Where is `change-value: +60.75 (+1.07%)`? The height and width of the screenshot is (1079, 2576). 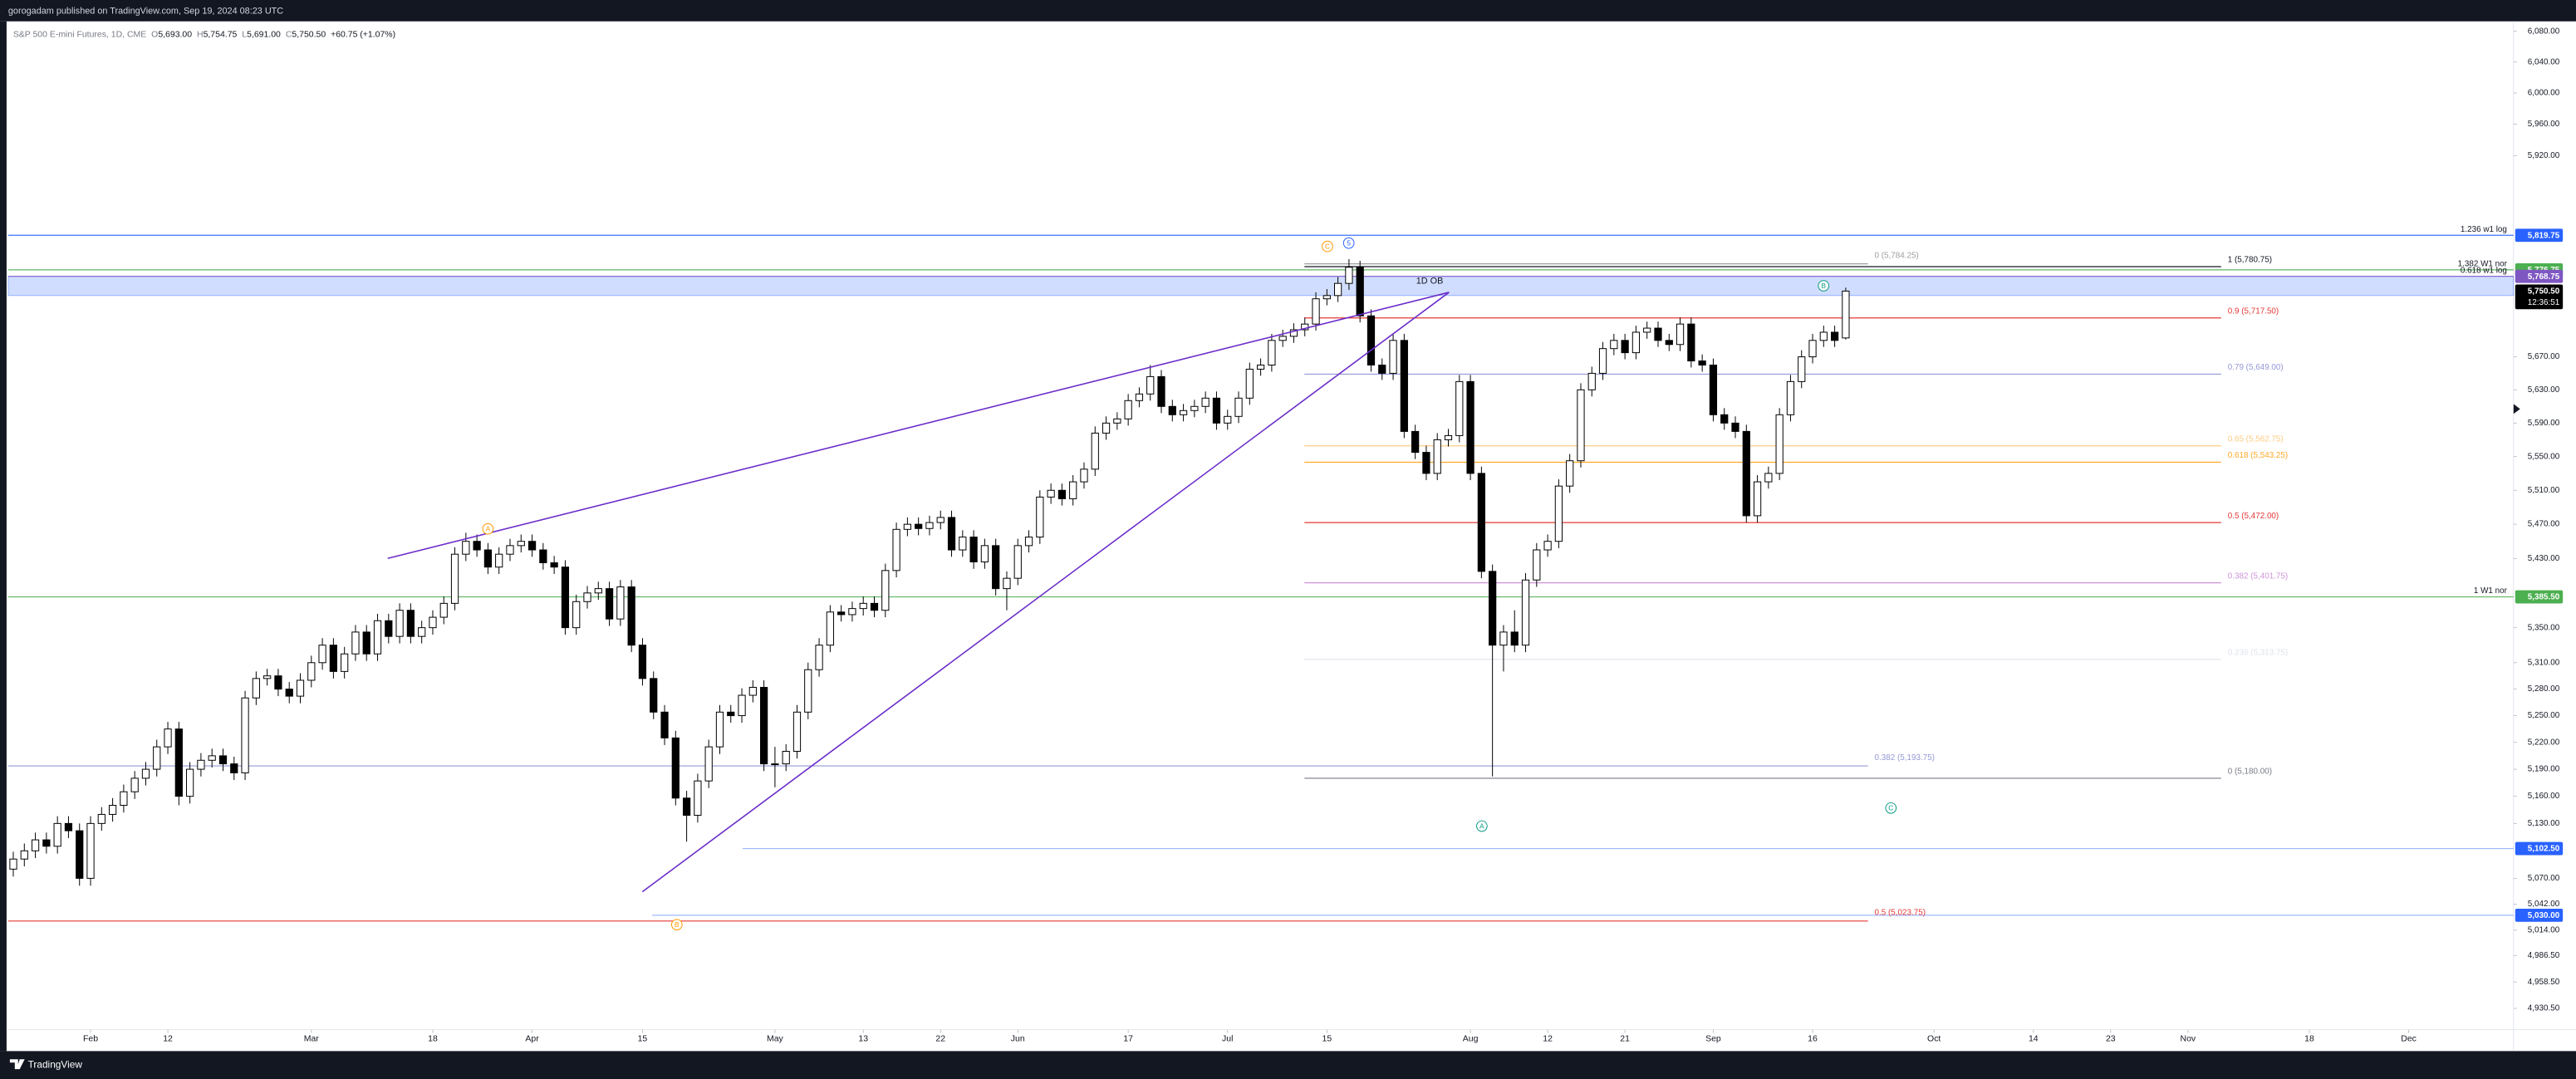 change-value: +60.75 (+1.07%) is located at coordinates (363, 34).